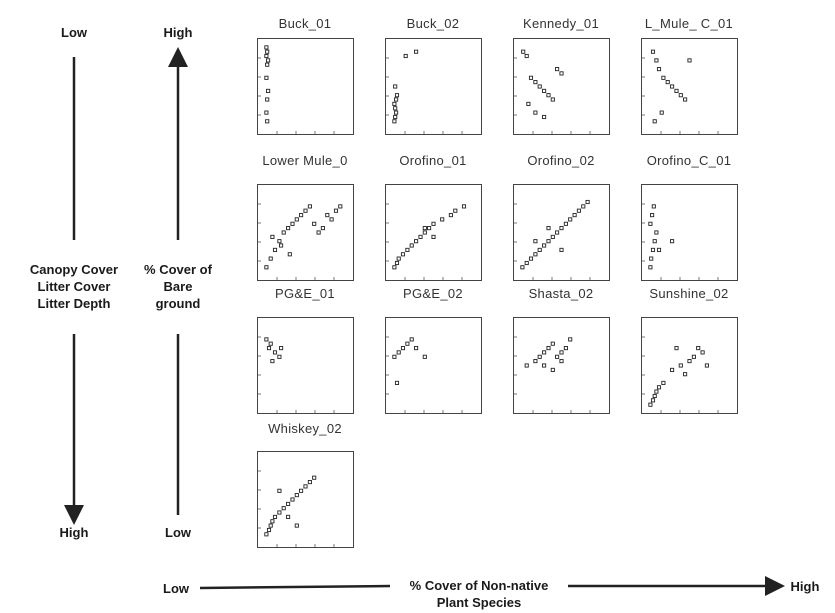 The height and width of the screenshot is (613, 835). What do you see at coordinates (433, 23) in the screenshot?
I see `panel-title: Buck_02` at bounding box center [433, 23].